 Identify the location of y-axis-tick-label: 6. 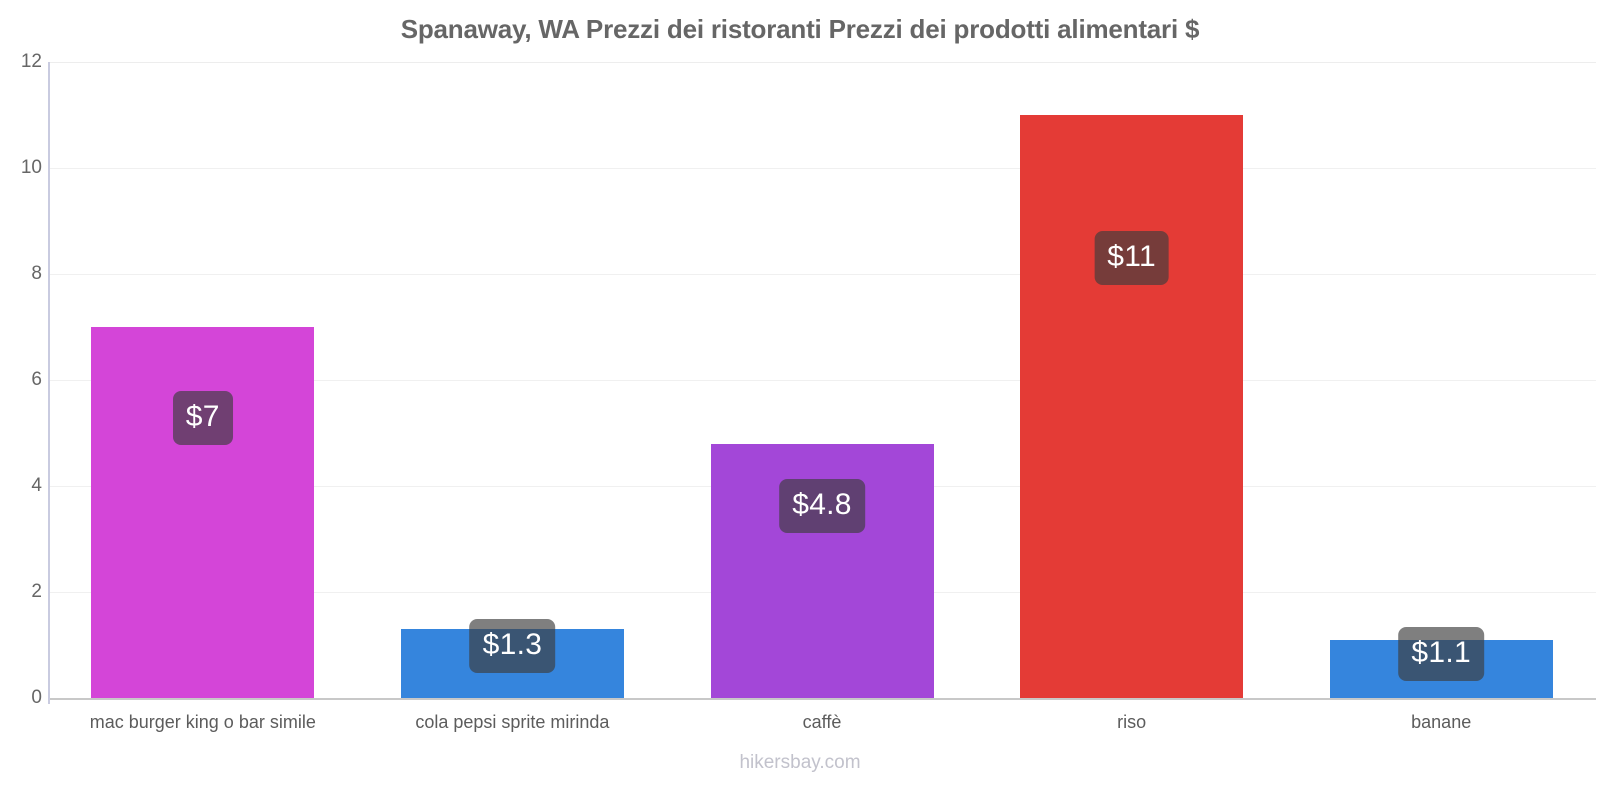
(36, 379).